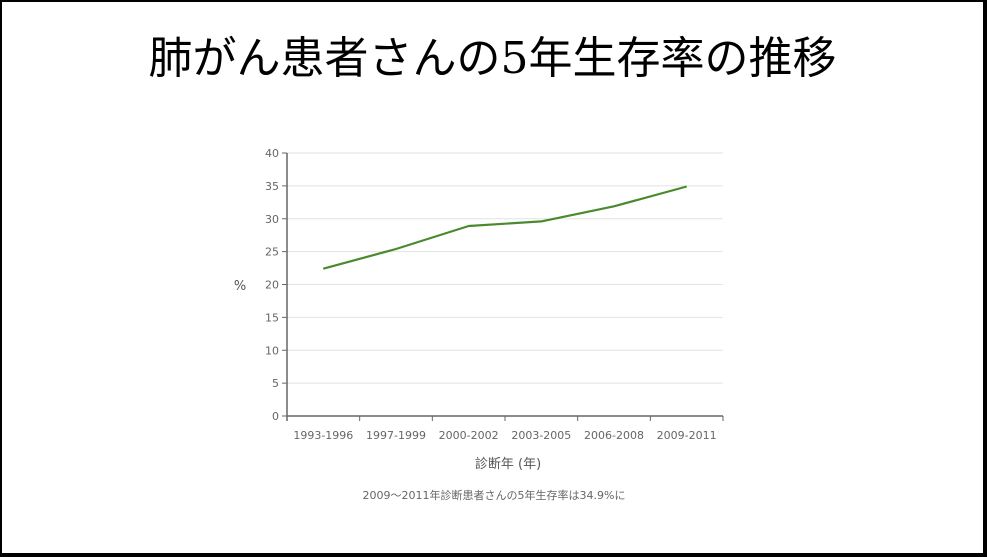 This screenshot has width=987, height=557. I want to click on y-axis-title: %, so click(240, 286).